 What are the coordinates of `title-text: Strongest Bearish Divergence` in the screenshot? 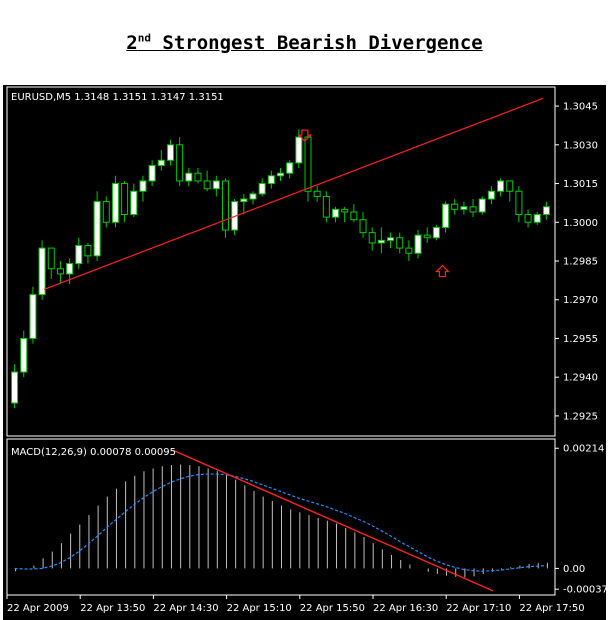 It's located at (316, 43).